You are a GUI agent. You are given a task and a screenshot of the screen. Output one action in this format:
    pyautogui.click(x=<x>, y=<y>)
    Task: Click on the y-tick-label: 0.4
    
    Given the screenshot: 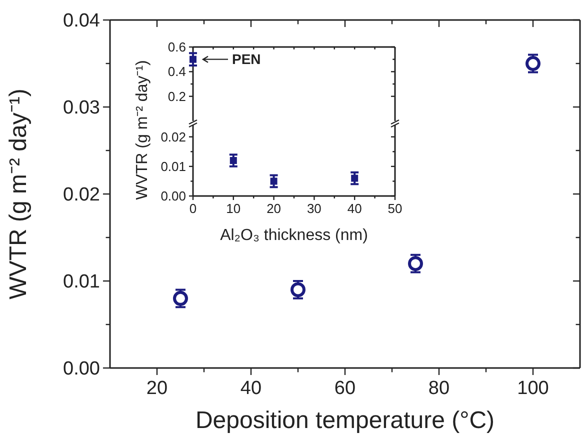 What is the action you would take?
    pyautogui.click(x=177, y=72)
    